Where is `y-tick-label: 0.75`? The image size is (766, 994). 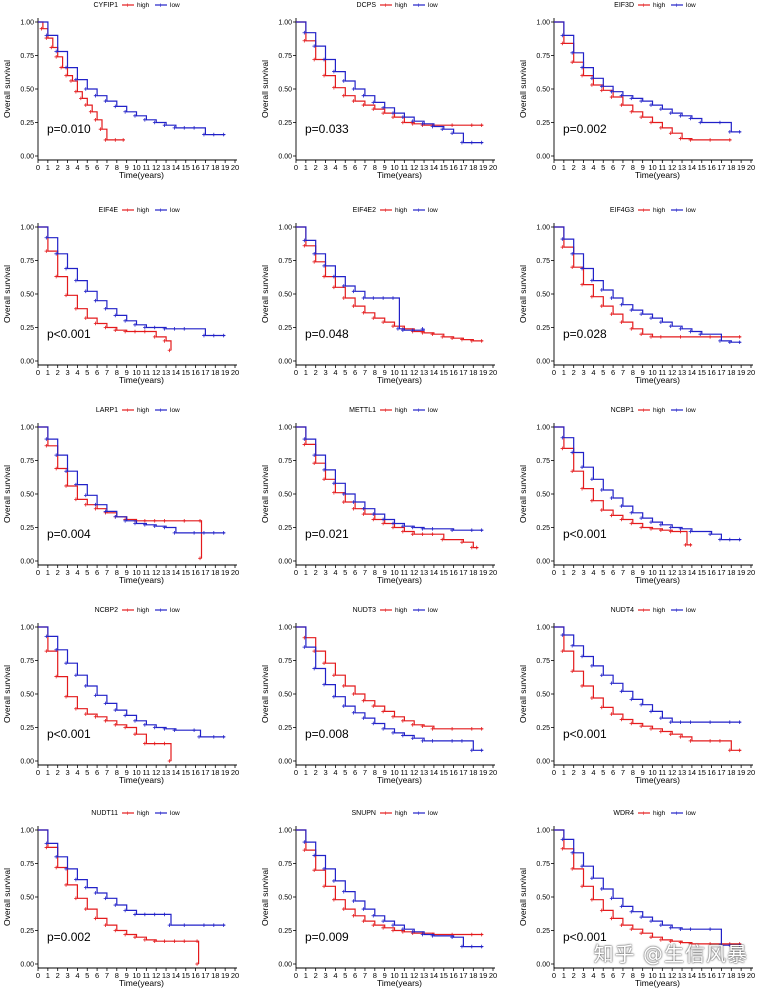 y-tick-label: 0.75 is located at coordinates (543, 864).